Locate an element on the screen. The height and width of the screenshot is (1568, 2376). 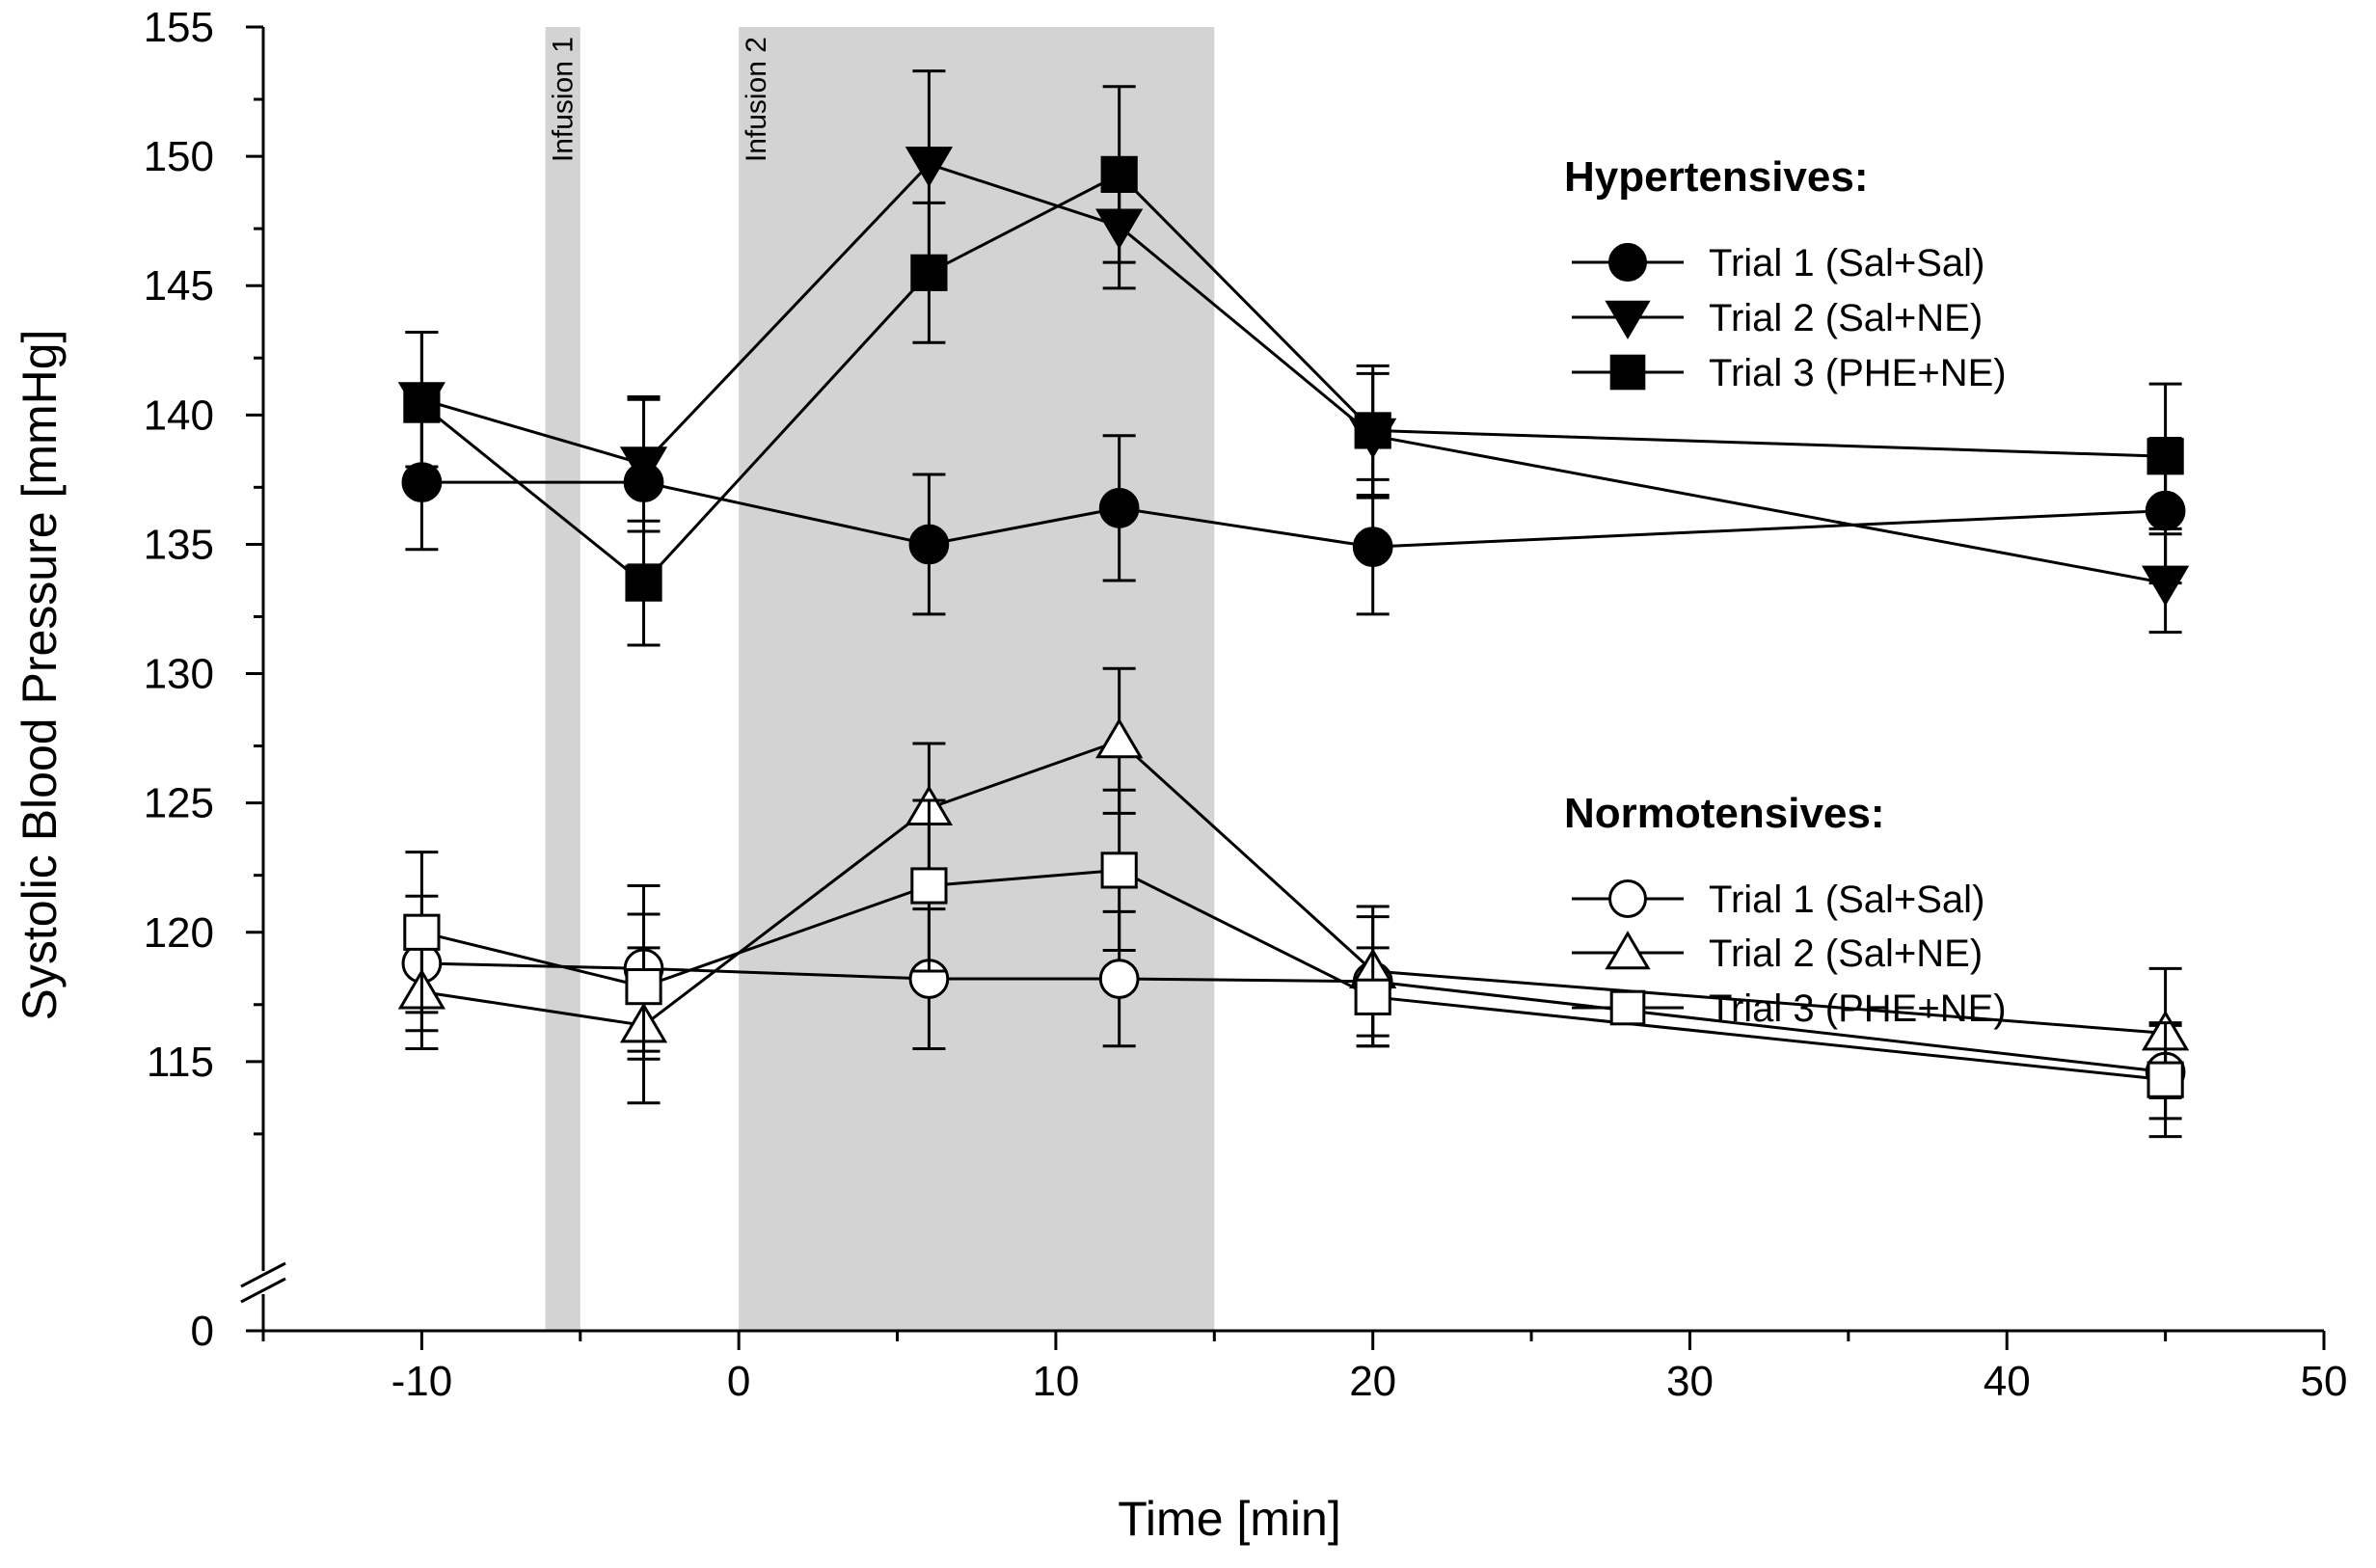
x-tick-label: 0 is located at coordinates (738, 1382).